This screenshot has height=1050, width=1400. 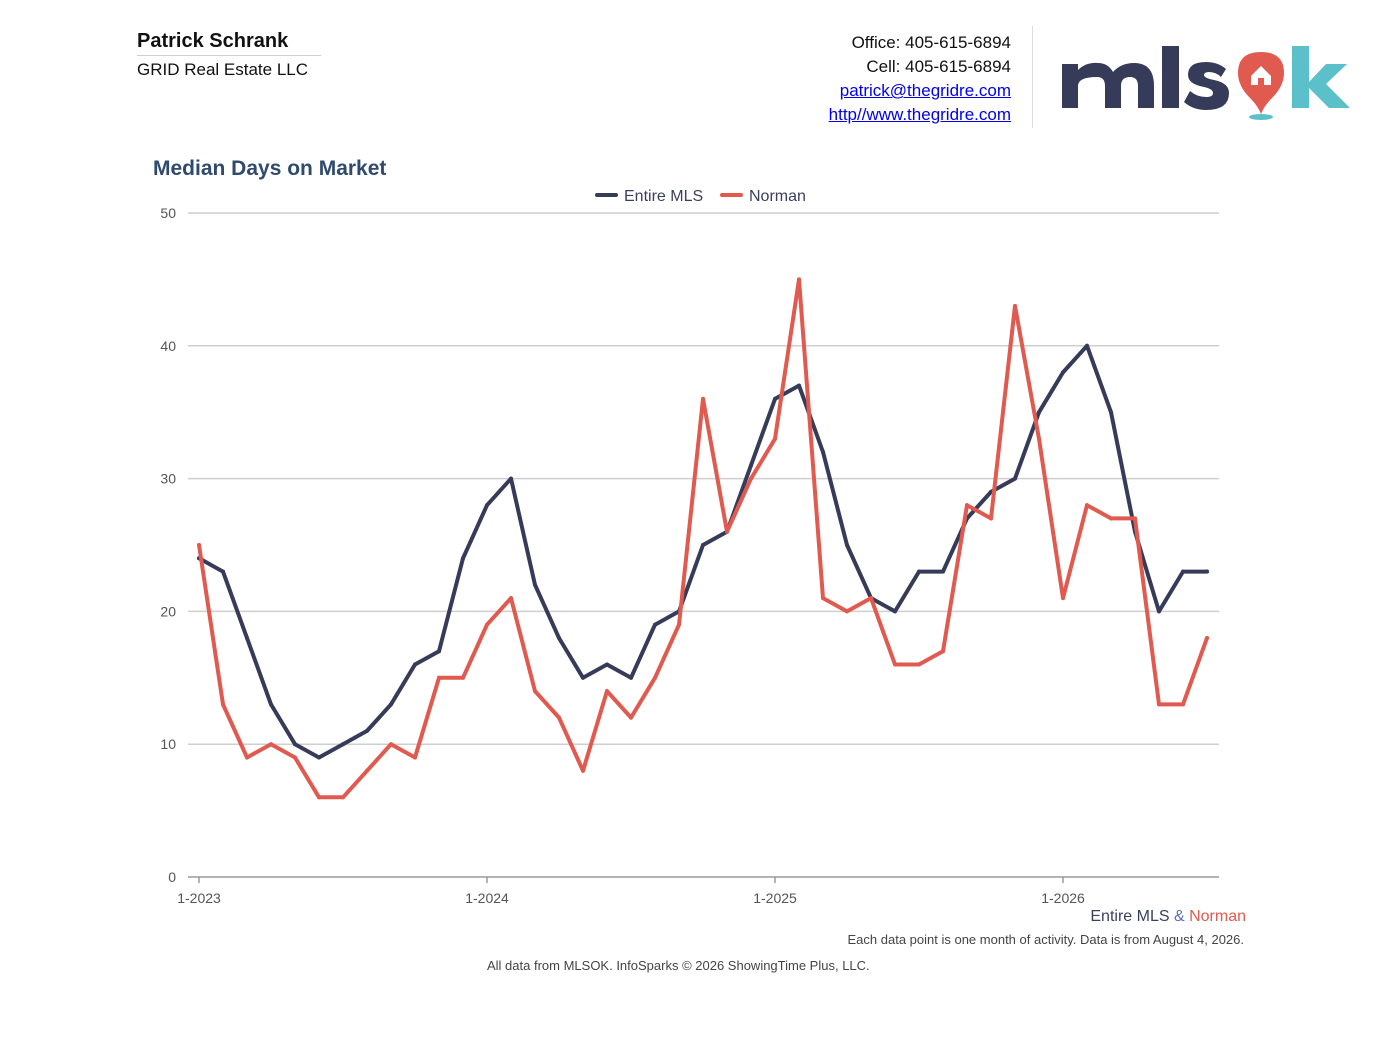 I want to click on x-tick-label: 1-2025, so click(x=775, y=898).